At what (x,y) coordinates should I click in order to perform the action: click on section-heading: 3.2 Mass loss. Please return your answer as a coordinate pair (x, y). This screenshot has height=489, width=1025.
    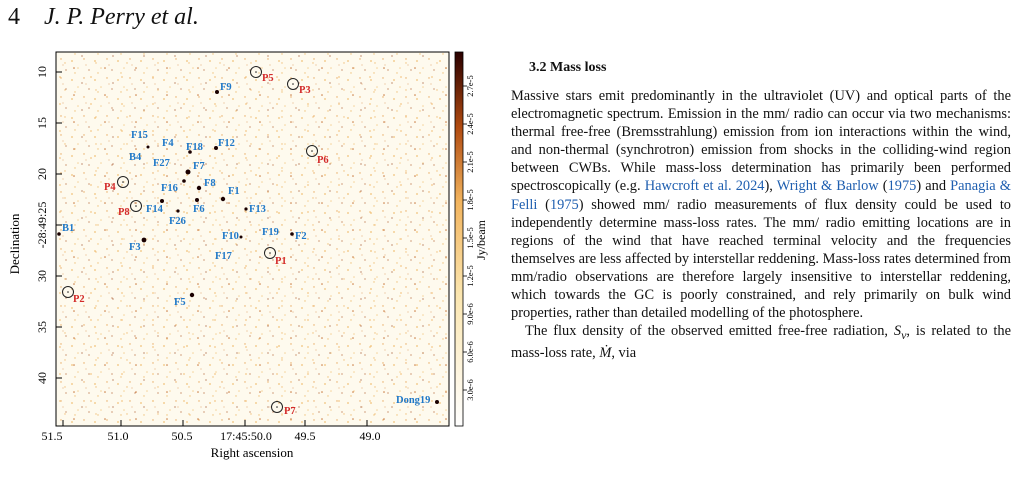
    Looking at the image, I should click on (568, 67).